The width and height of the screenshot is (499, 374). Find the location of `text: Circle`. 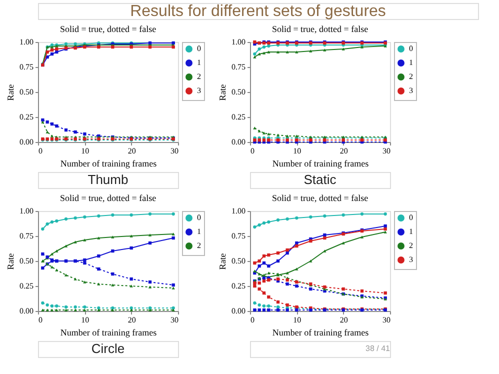

text: Circle is located at coordinates (108, 348).